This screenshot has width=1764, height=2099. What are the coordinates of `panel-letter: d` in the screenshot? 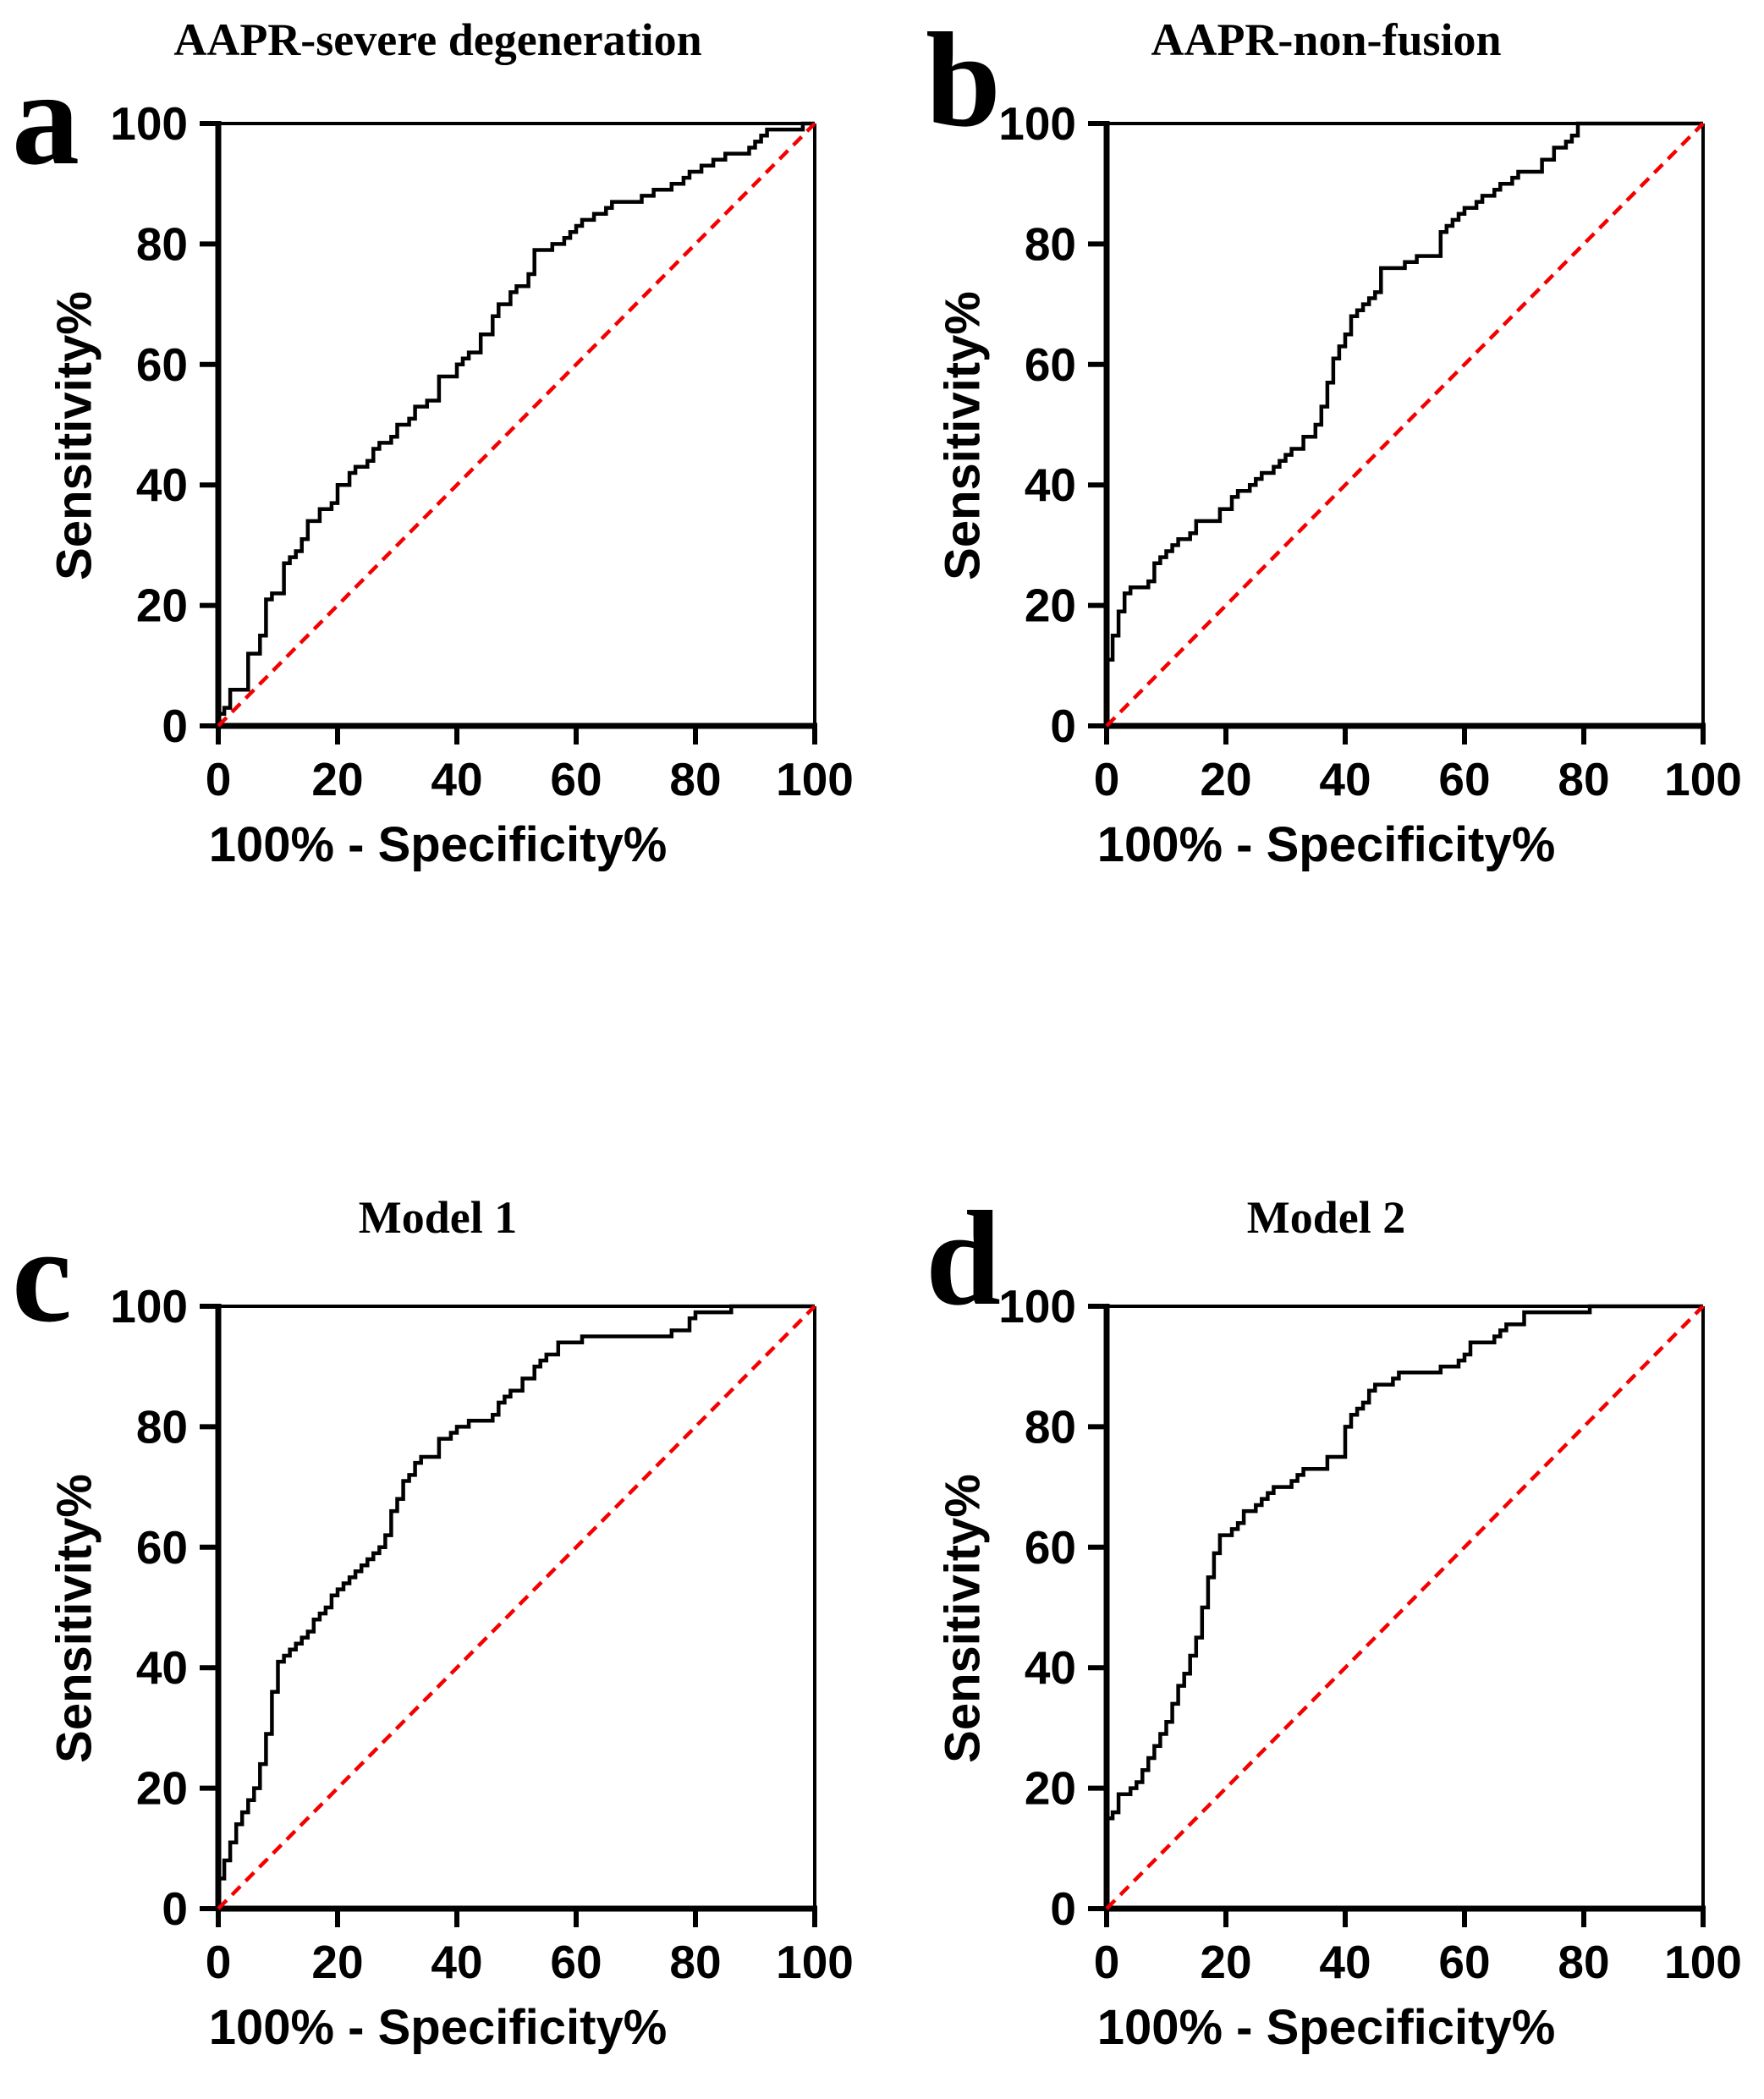 It's located at (963, 1258).